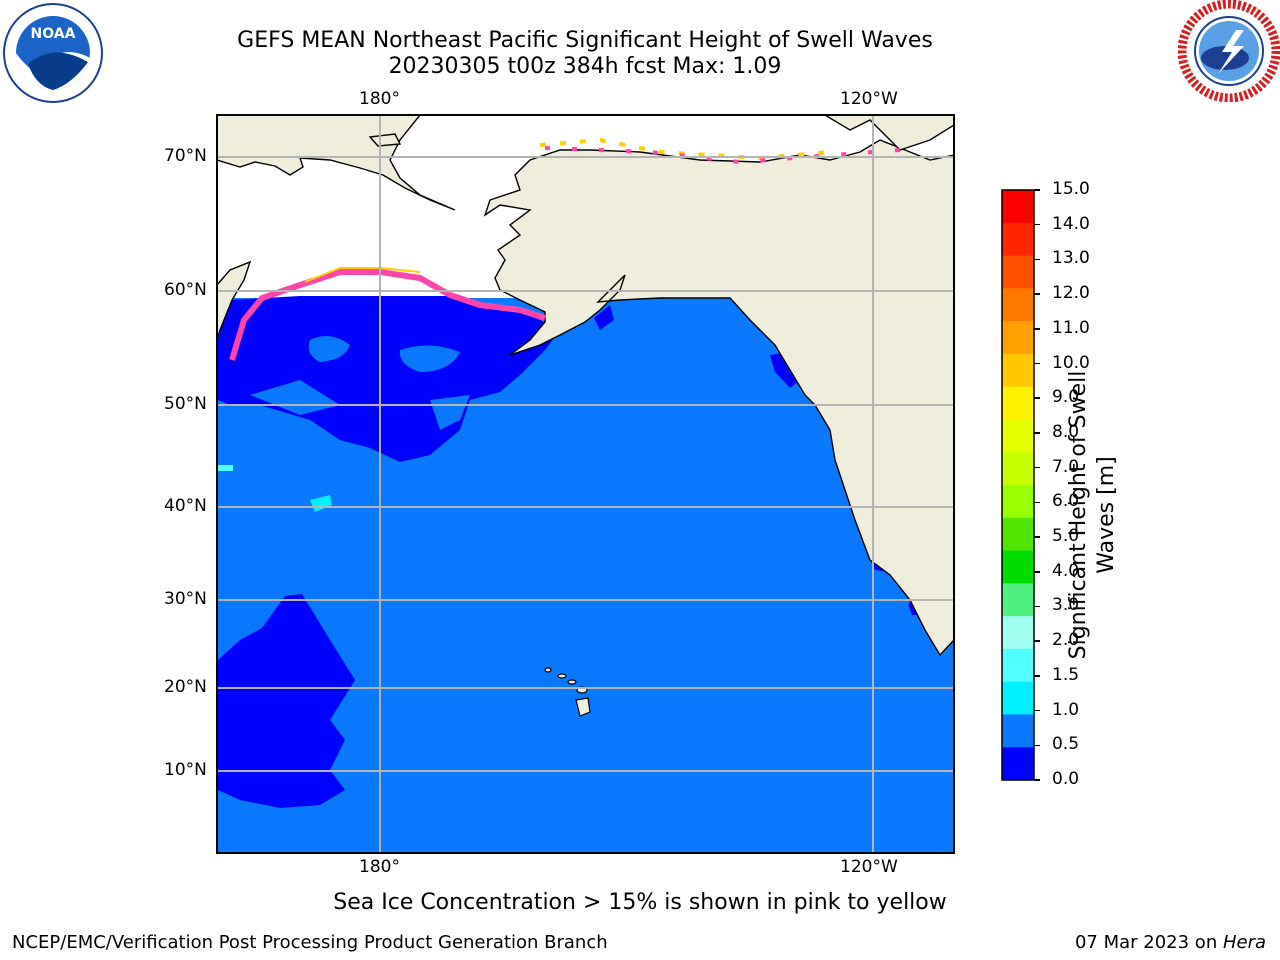 The image size is (1280, 960). What do you see at coordinates (1071, 189) in the screenshot?
I see `colorbar-tick-label: 15.0` at bounding box center [1071, 189].